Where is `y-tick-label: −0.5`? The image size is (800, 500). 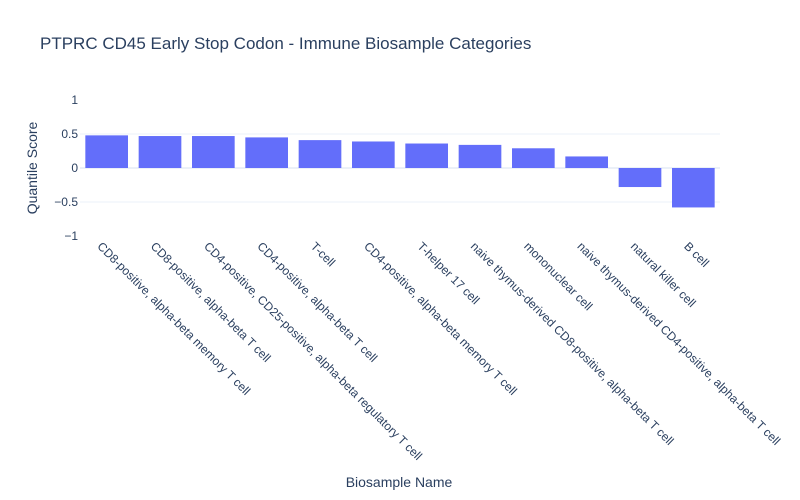 y-tick-label: −0.5 is located at coordinates (66, 202).